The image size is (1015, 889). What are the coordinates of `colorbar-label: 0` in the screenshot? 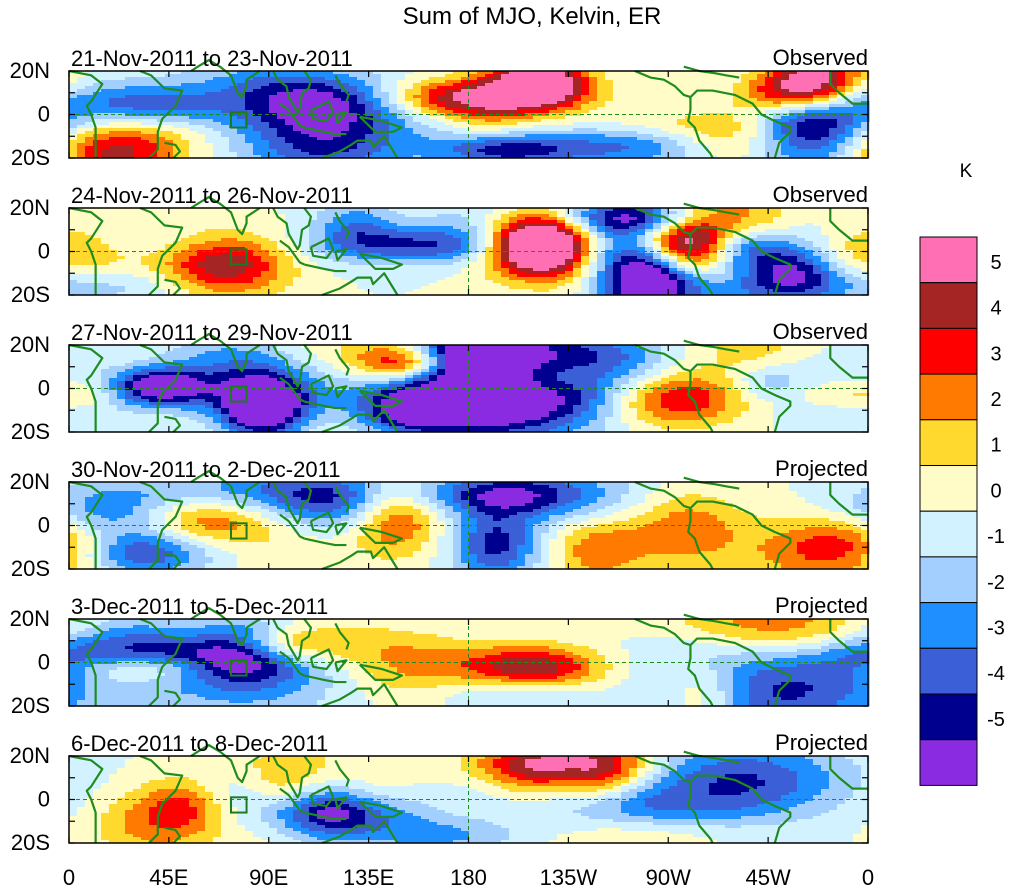 It's located at (995, 491).